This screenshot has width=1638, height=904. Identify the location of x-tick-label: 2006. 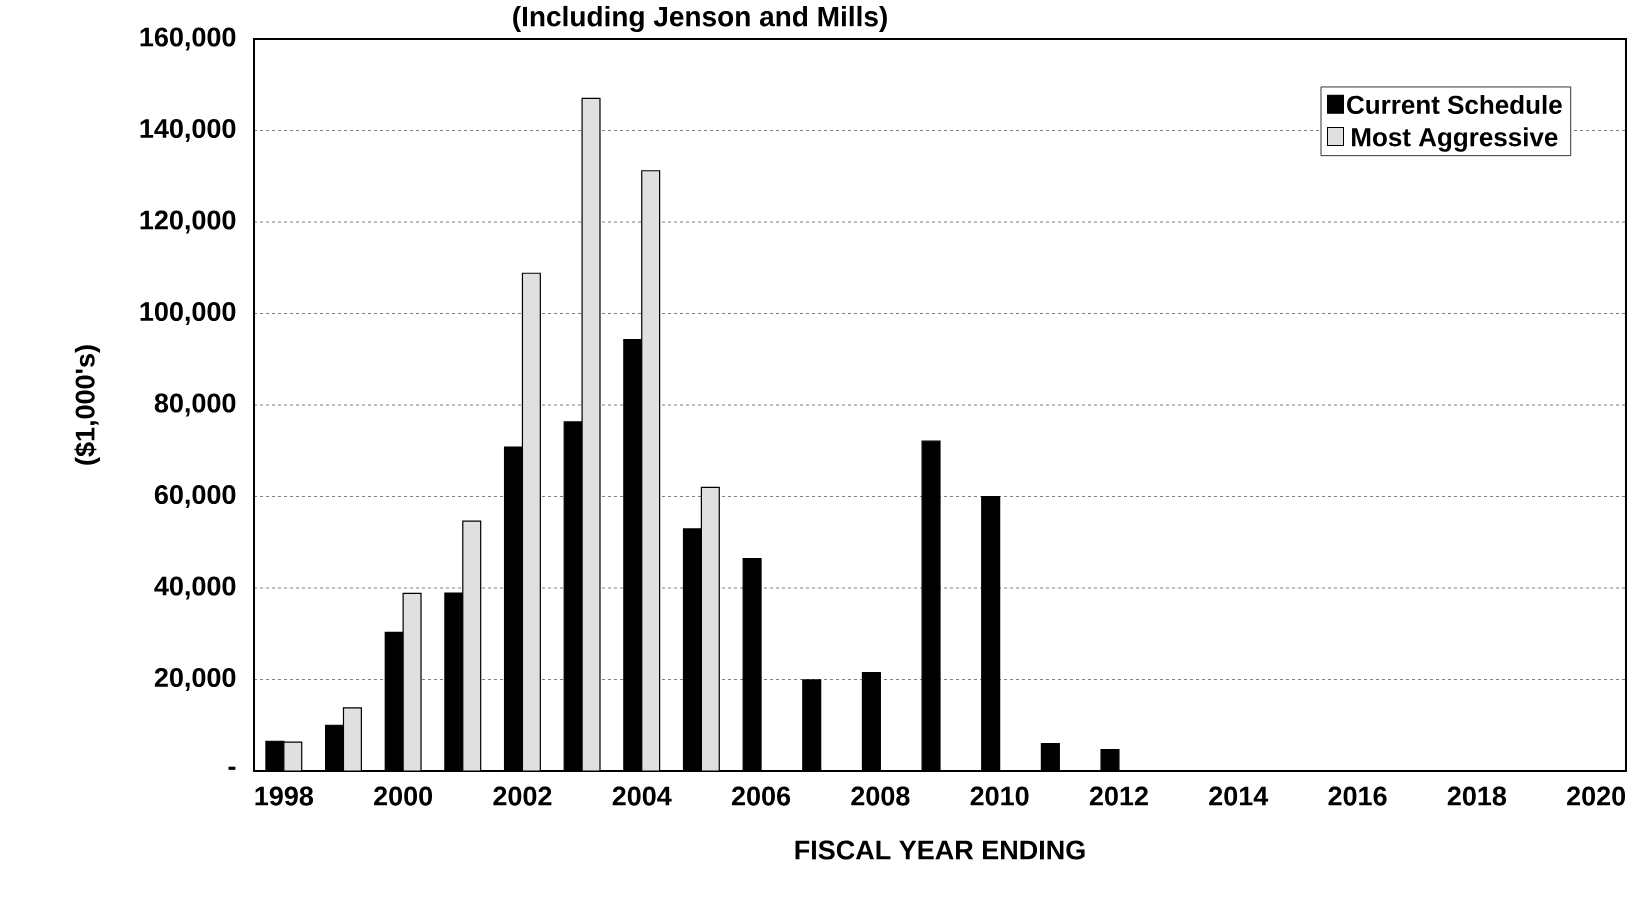
(761, 796).